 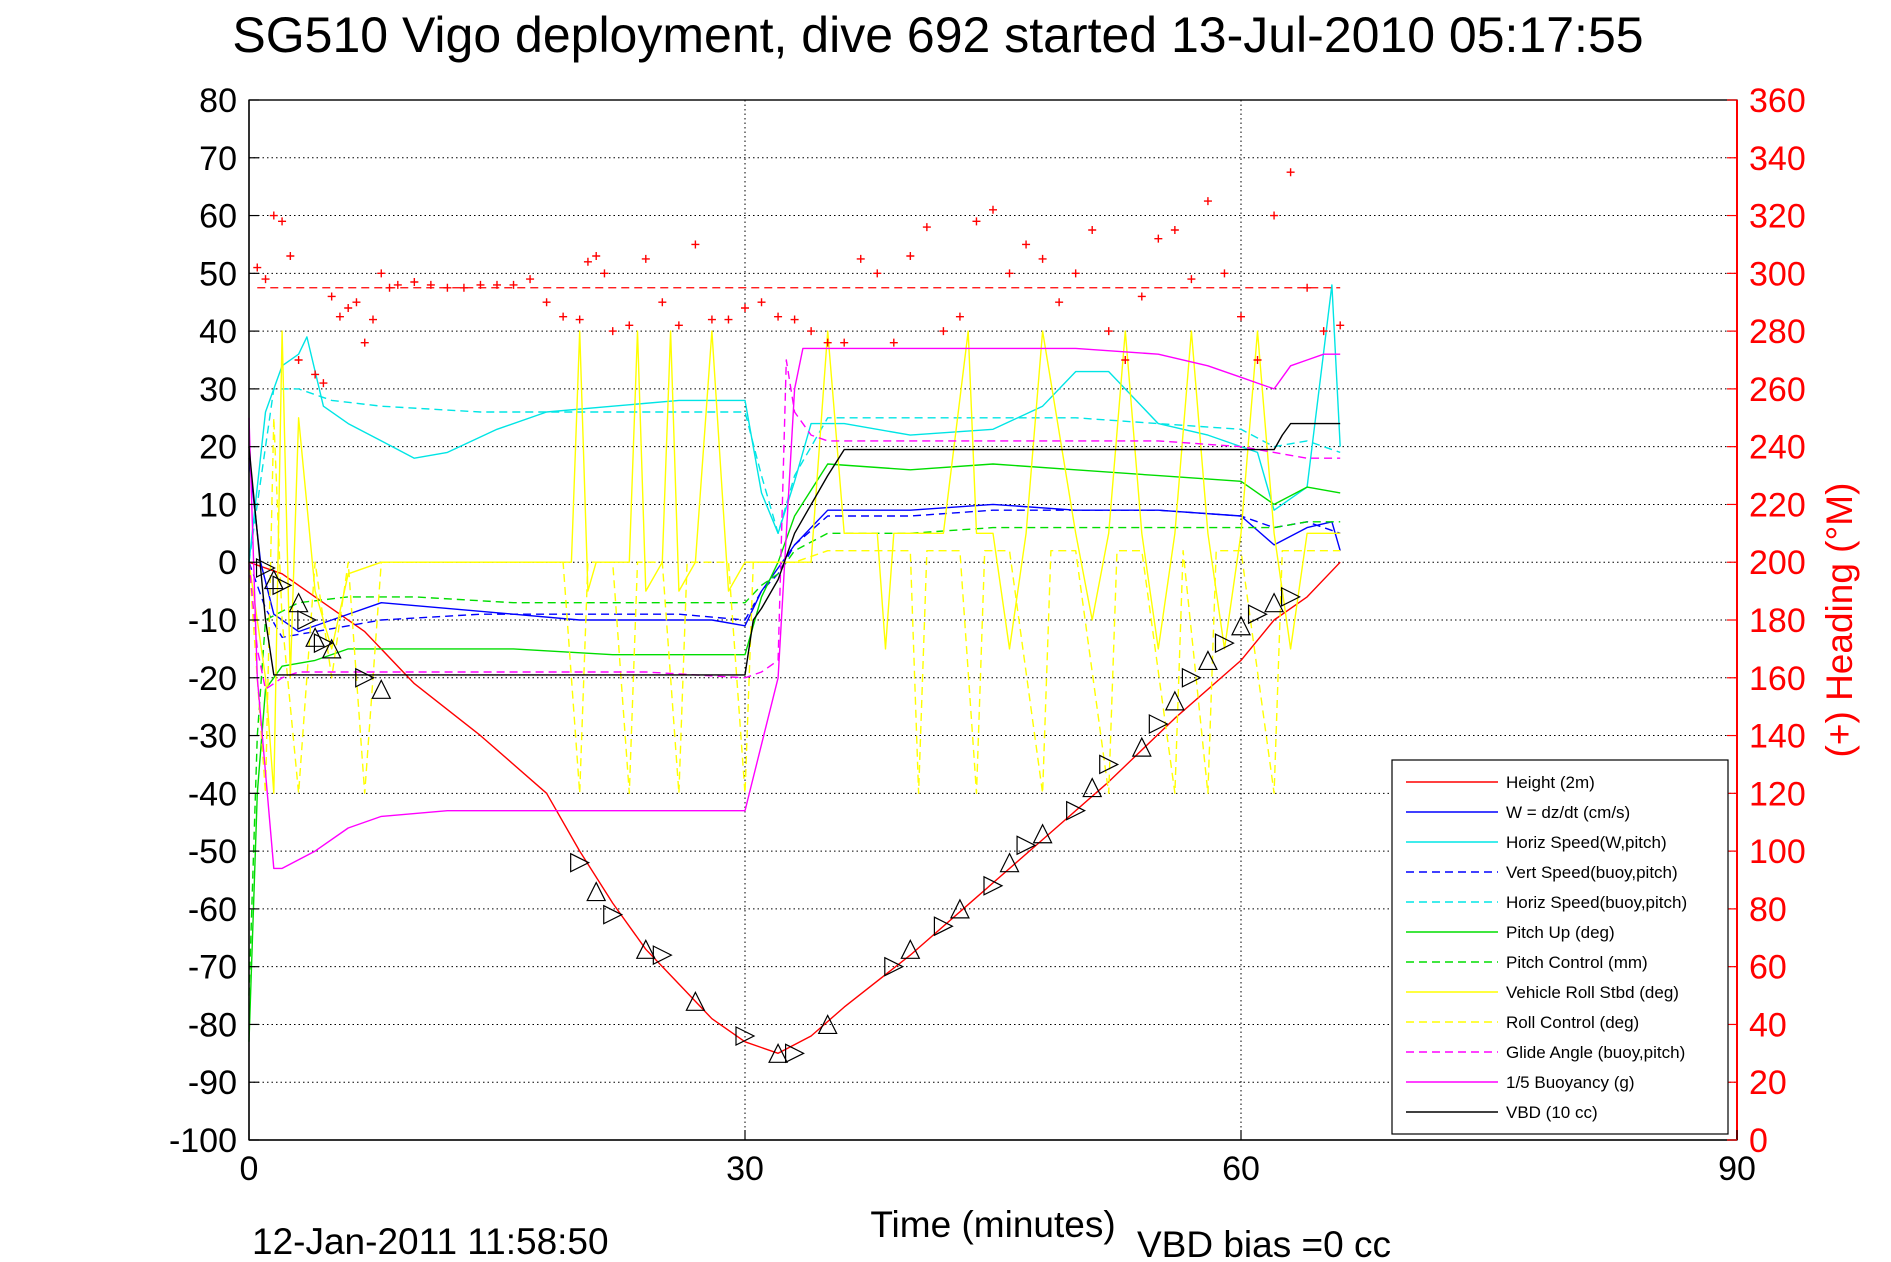 I want to click on y-tick-label: -100, so click(x=203, y=1141).